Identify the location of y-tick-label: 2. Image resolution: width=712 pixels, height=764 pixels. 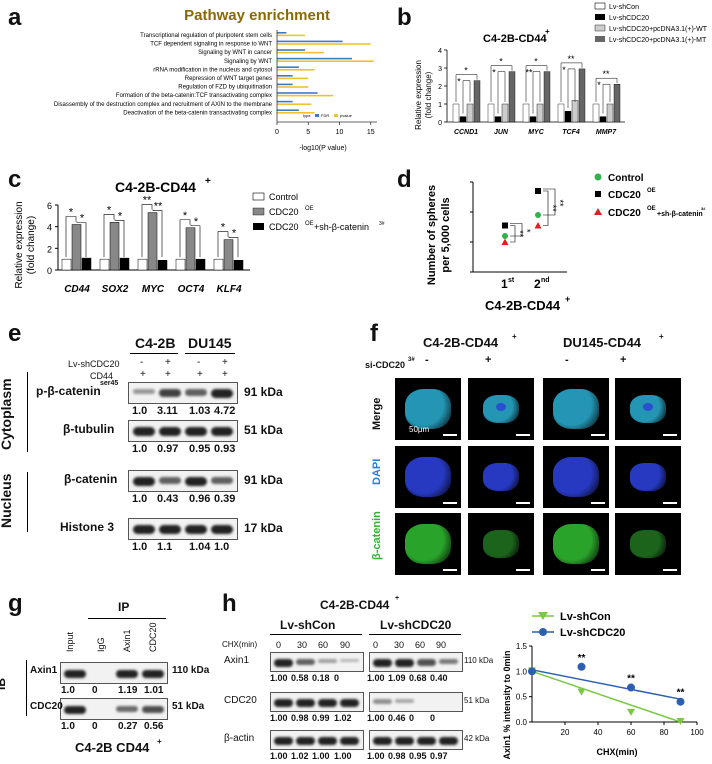
(49, 249).